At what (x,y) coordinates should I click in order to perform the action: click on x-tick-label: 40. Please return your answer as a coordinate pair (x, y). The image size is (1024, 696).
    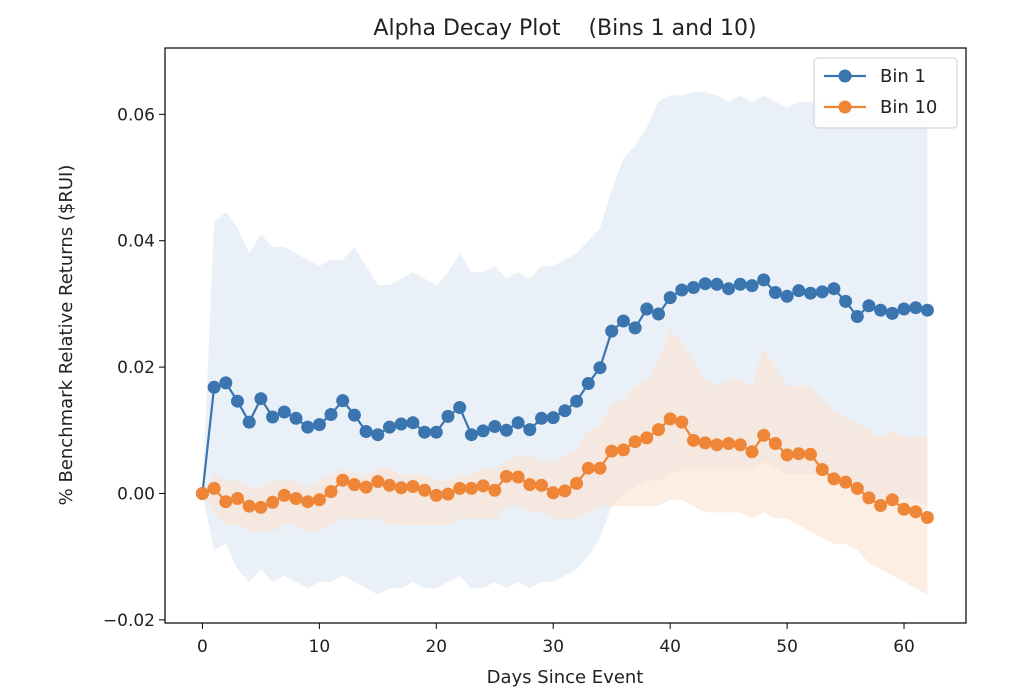
    Looking at the image, I should click on (670, 647).